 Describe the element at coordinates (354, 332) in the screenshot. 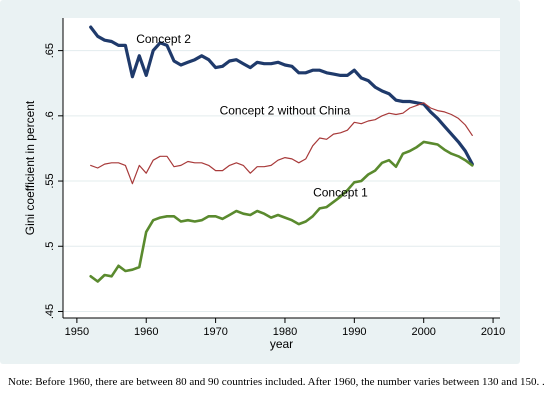

I see `x-tick-label: 1990` at that location.